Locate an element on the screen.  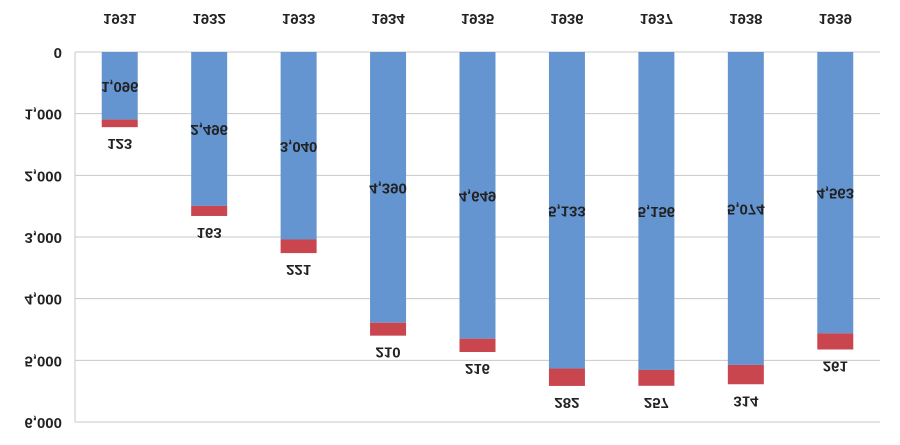
data-label: 1,096 is located at coordinates (120, 86).